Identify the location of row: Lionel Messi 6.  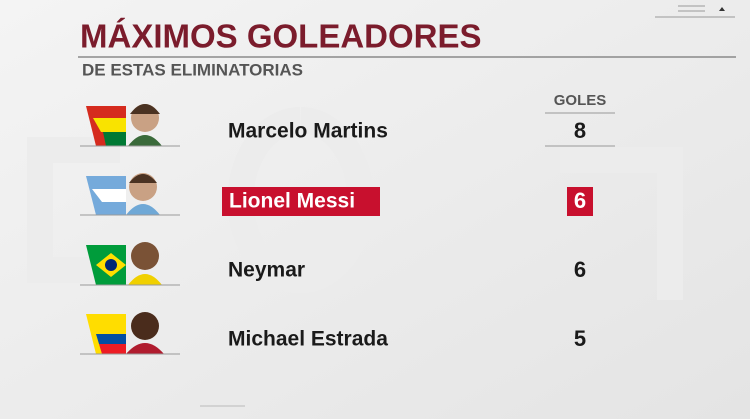
(336, 194).